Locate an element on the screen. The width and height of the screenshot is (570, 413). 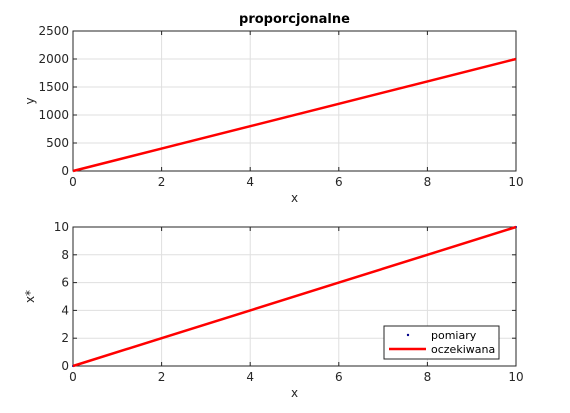
y-tick-label: 2500 is located at coordinates (53, 31).